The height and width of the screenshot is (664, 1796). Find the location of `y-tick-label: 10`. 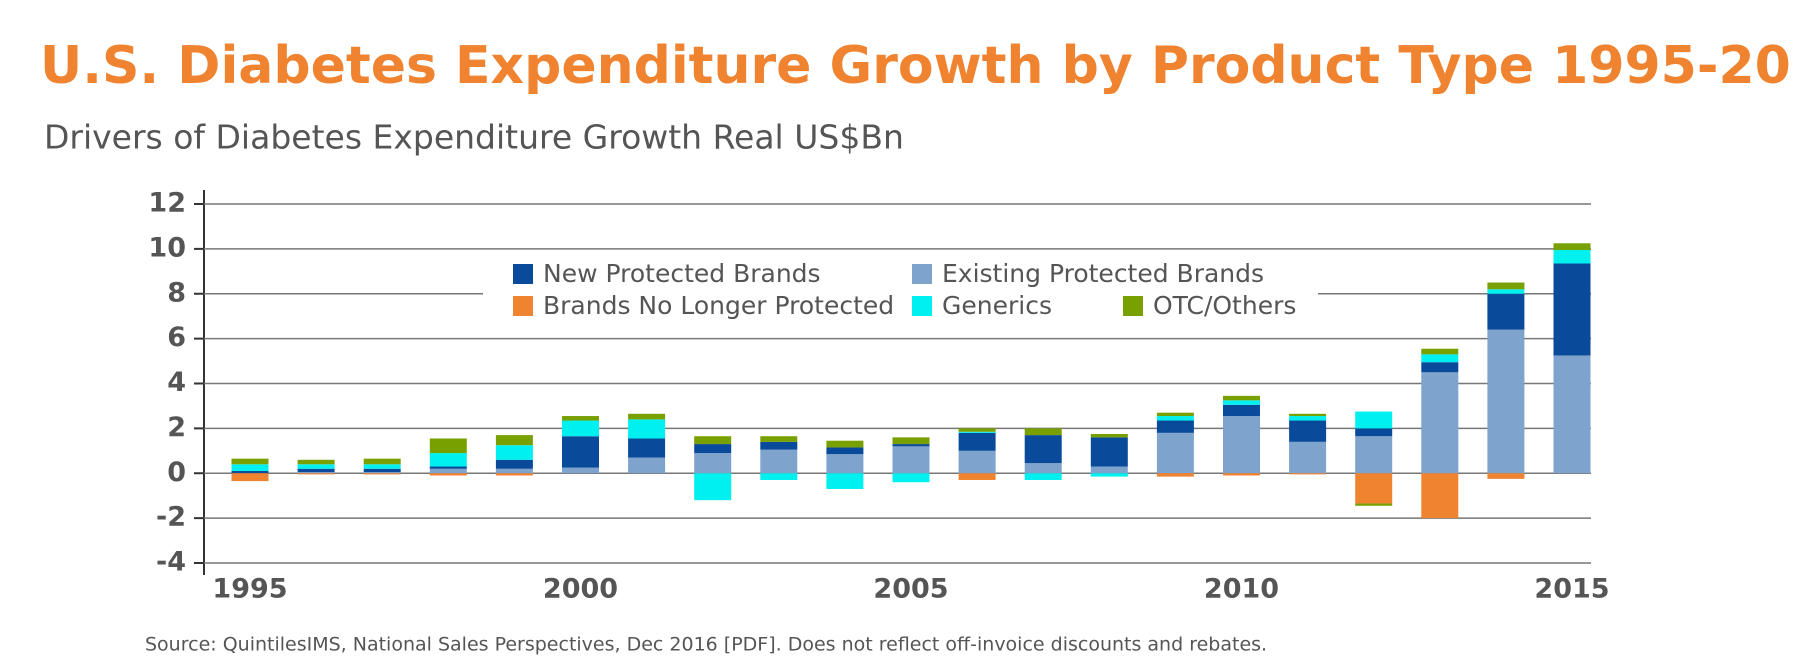

y-tick-label: 10 is located at coordinates (167, 247).